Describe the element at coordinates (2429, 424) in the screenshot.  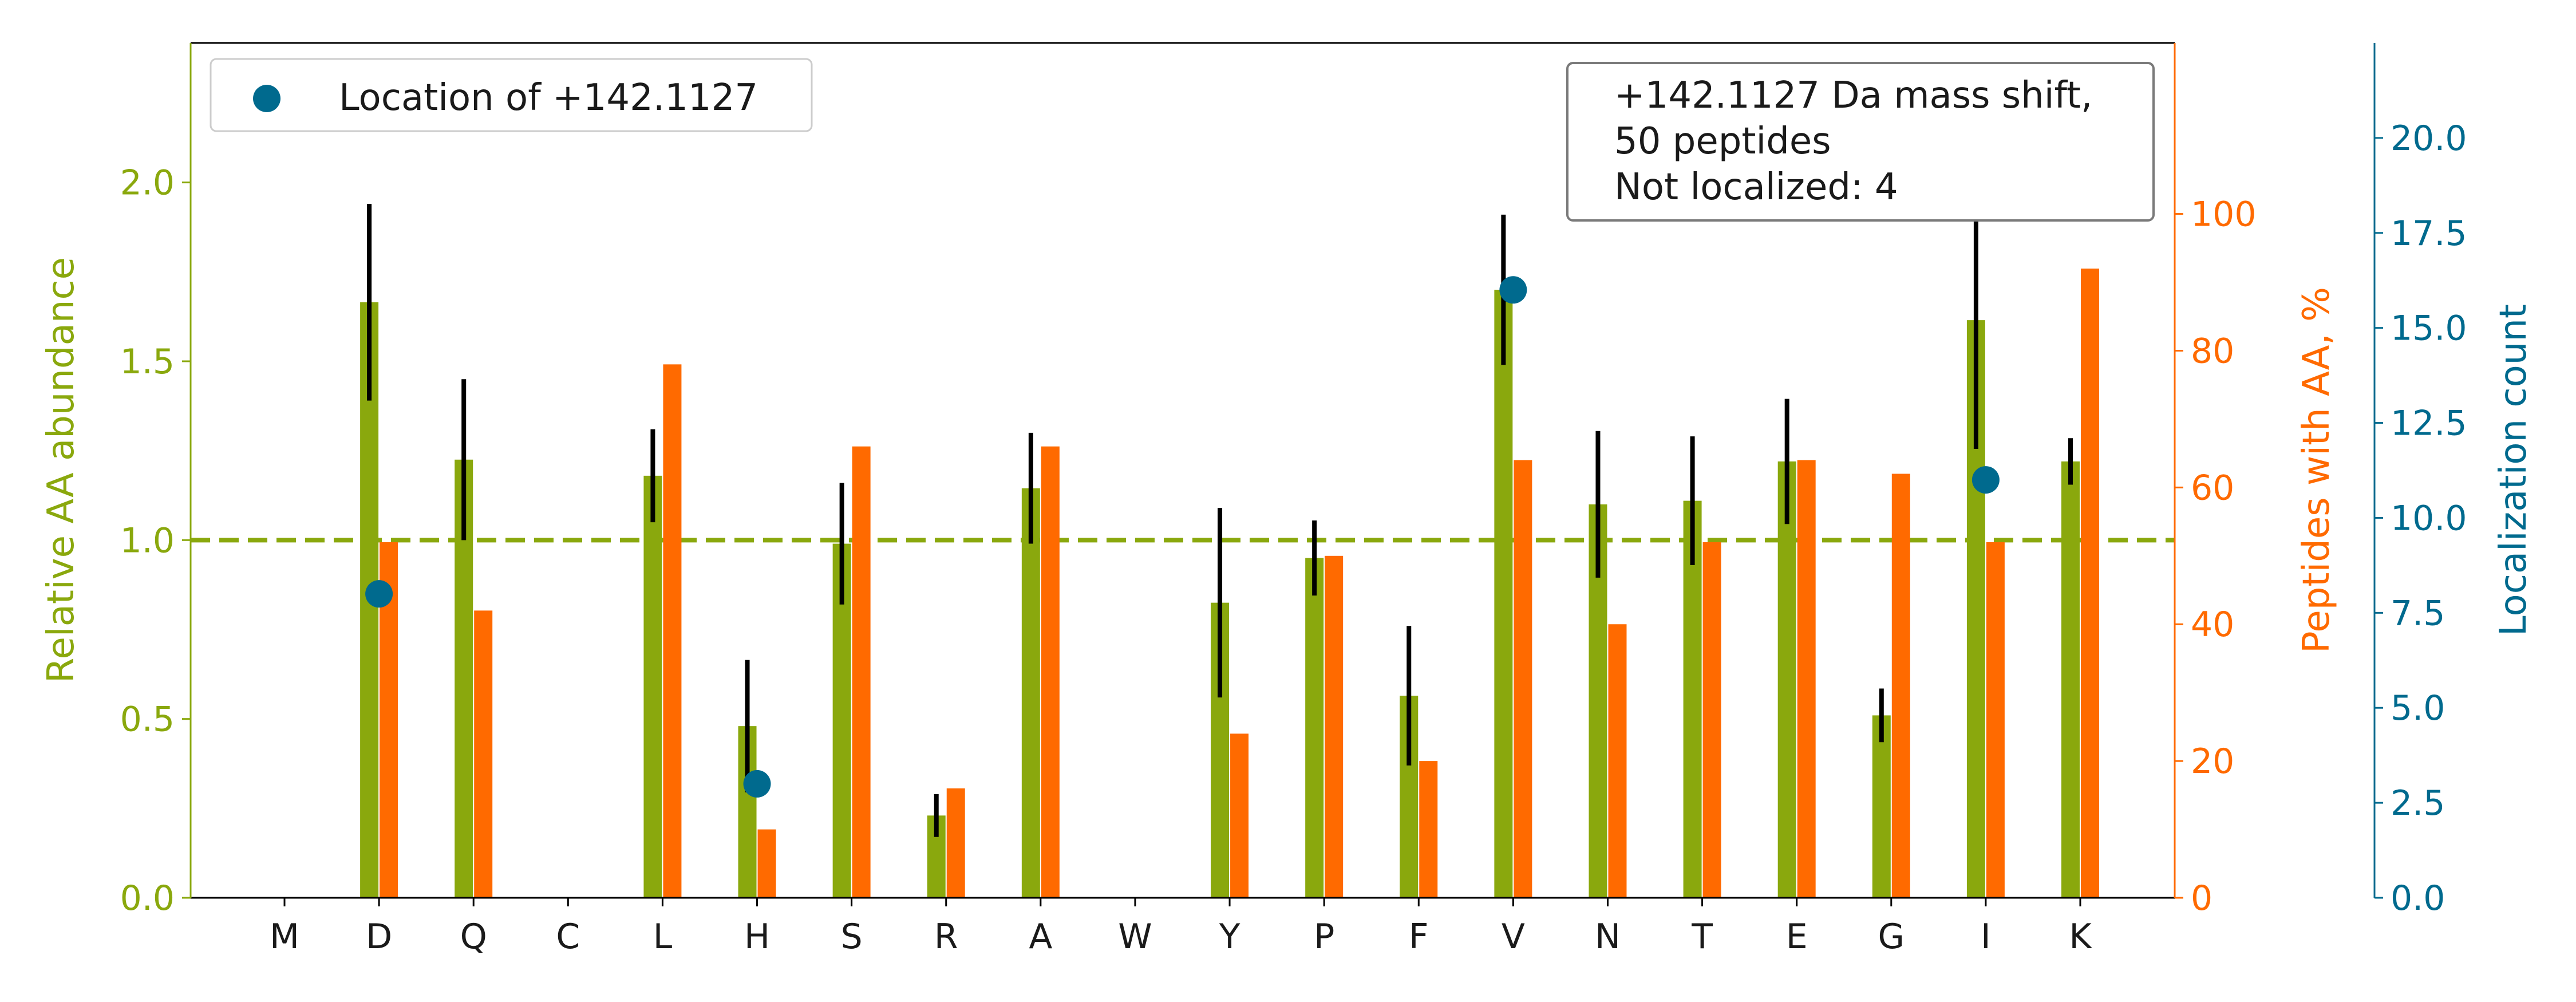
I see `far-right-y-tick-label: 12.5` at that location.